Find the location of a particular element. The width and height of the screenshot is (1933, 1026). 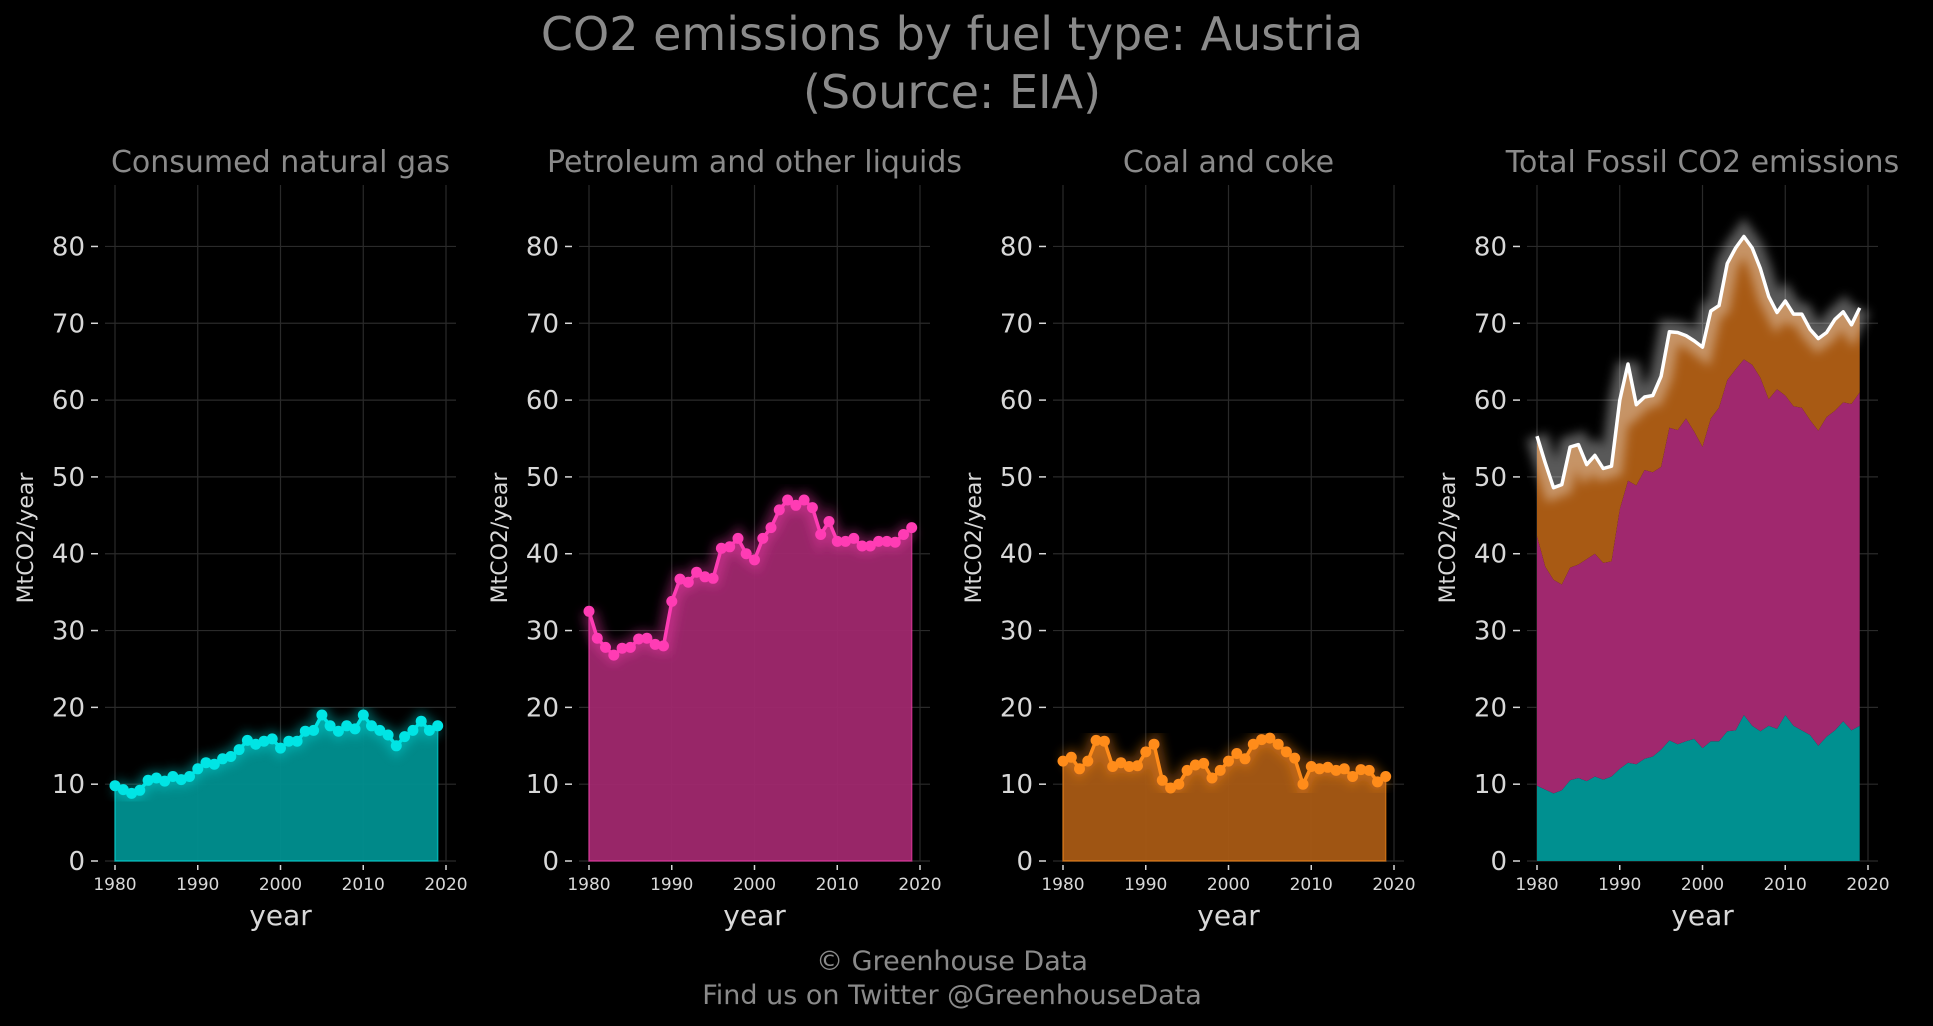

panel-title: Consumed natural gas is located at coordinates (280, 162).